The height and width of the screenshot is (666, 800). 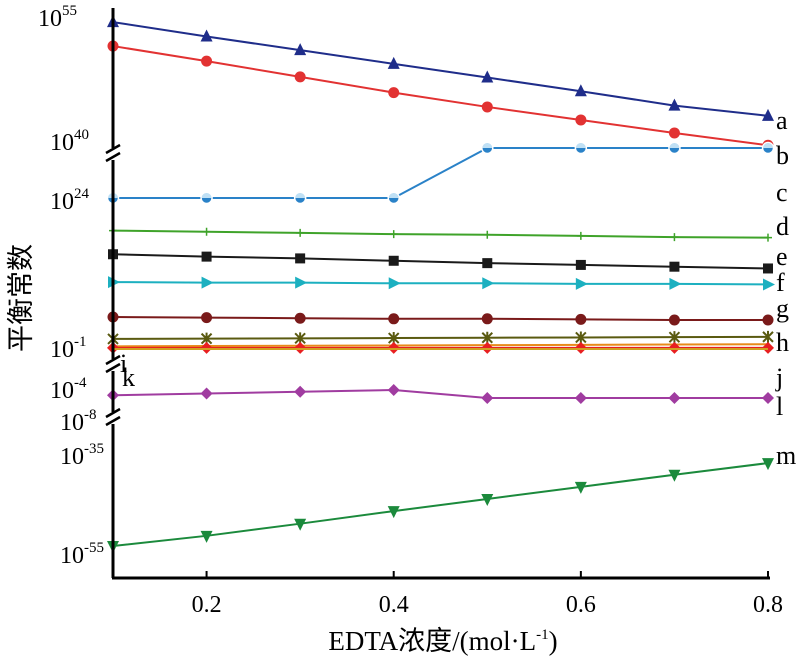 I want to click on x-axis-title: EDTA浓度/(mol·L-1), so click(x=442, y=641).